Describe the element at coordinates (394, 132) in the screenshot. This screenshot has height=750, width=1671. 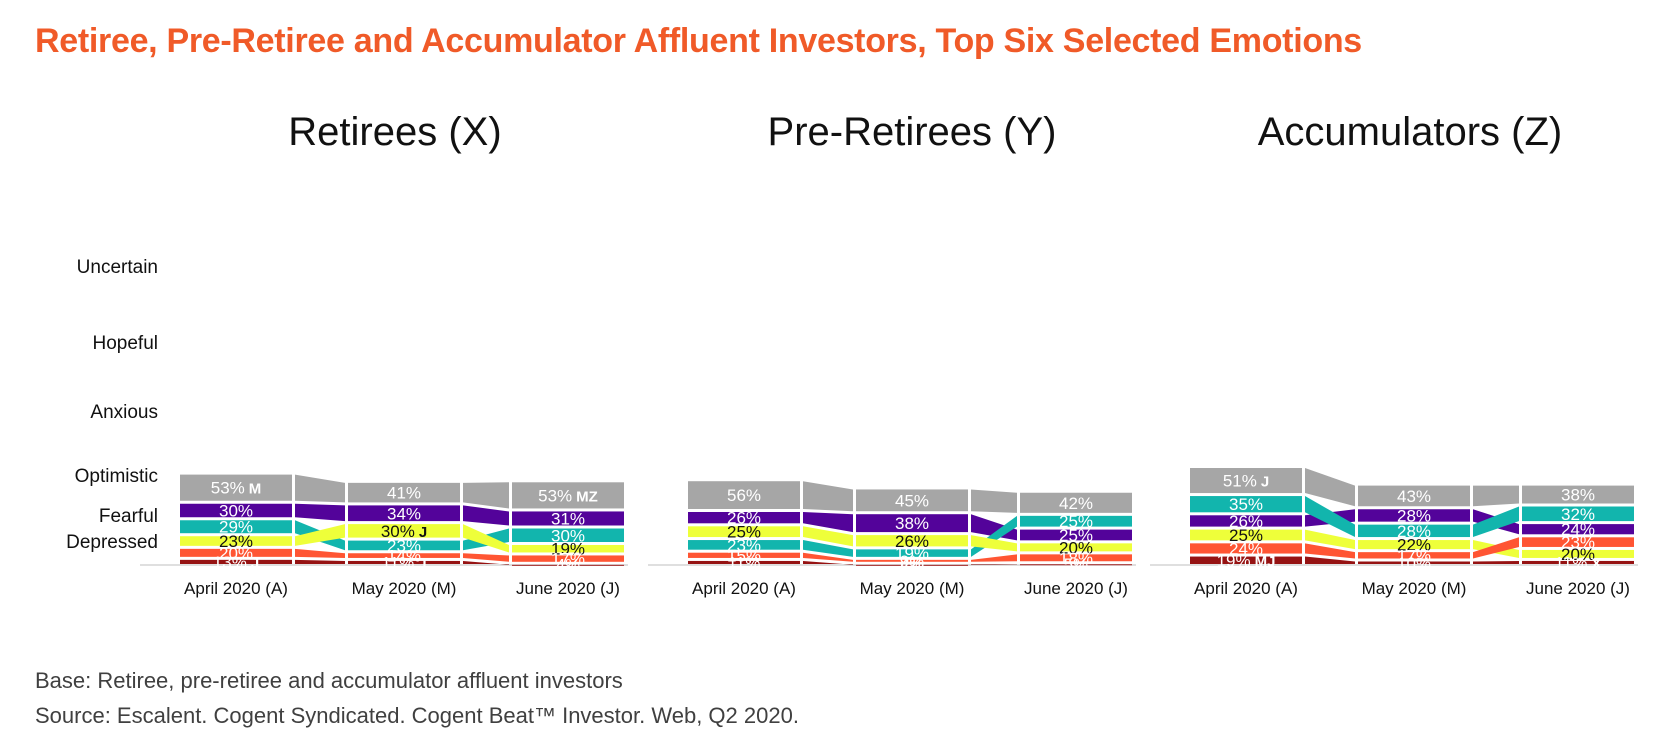
I see `panel-title-retirees-x: Retirees (X)` at that location.